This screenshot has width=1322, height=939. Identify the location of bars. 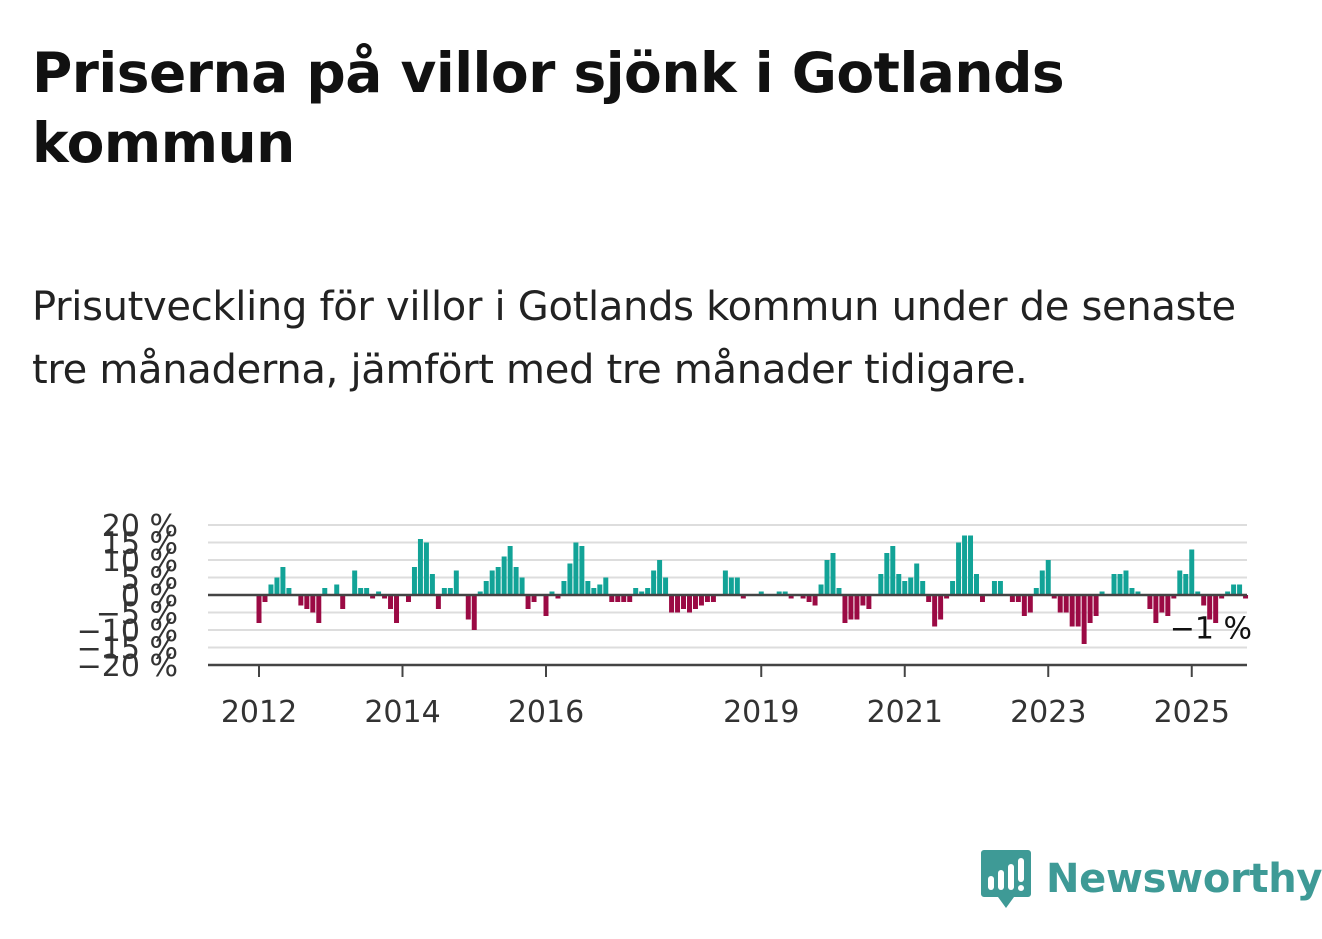
(752, 589).